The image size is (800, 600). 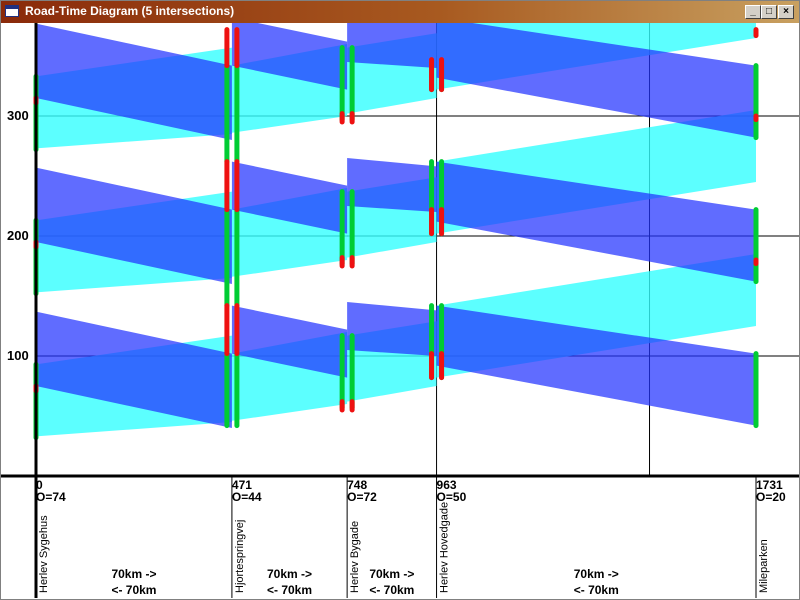 What do you see at coordinates (39, 485) in the screenshot?
I see `intersection-position: 0` at bounding box center [39, 485].